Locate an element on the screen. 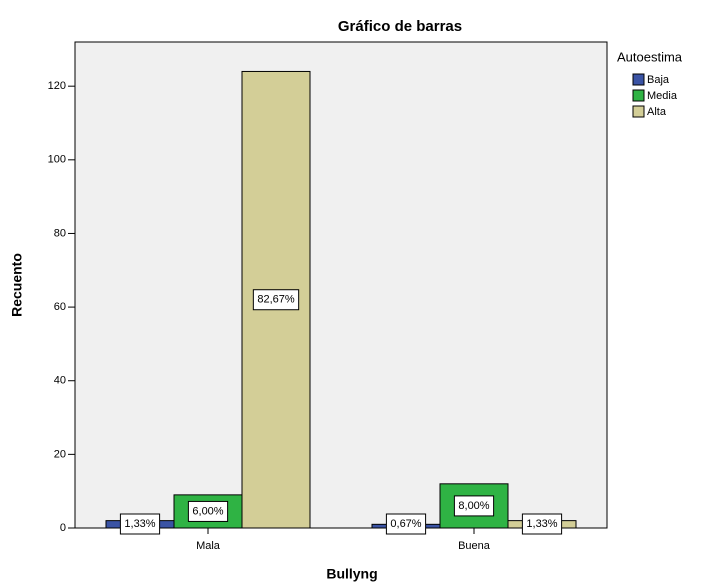 The height and width of the screenshot is (583, 705). y-tick-label: 80 is located at coordinates (60, 233).